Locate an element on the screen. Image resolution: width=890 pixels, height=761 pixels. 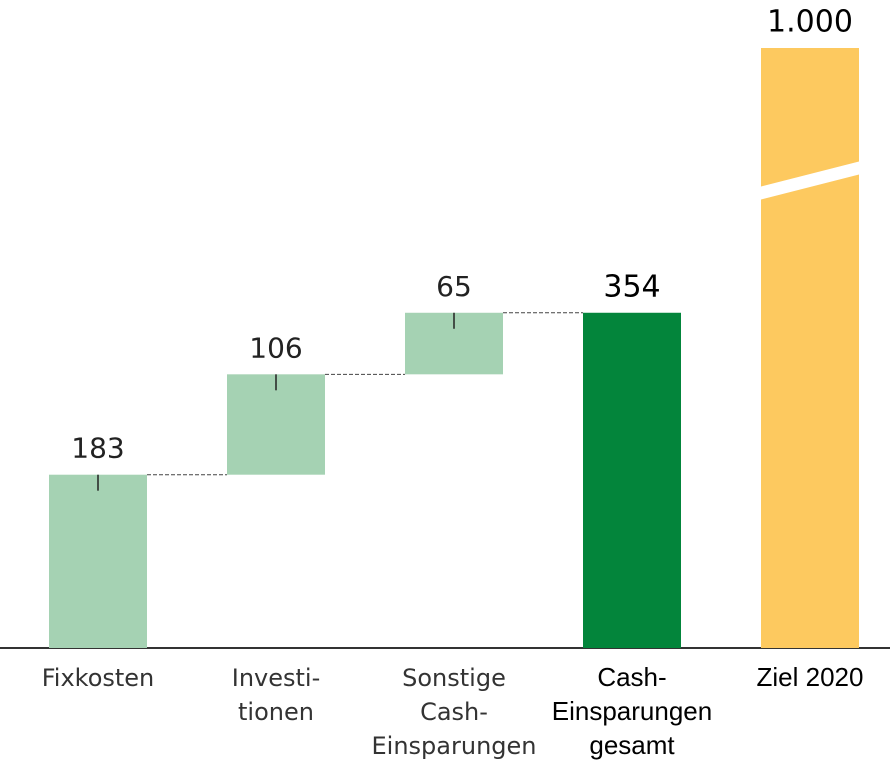
axis-break is located at coordinates (810, 180).